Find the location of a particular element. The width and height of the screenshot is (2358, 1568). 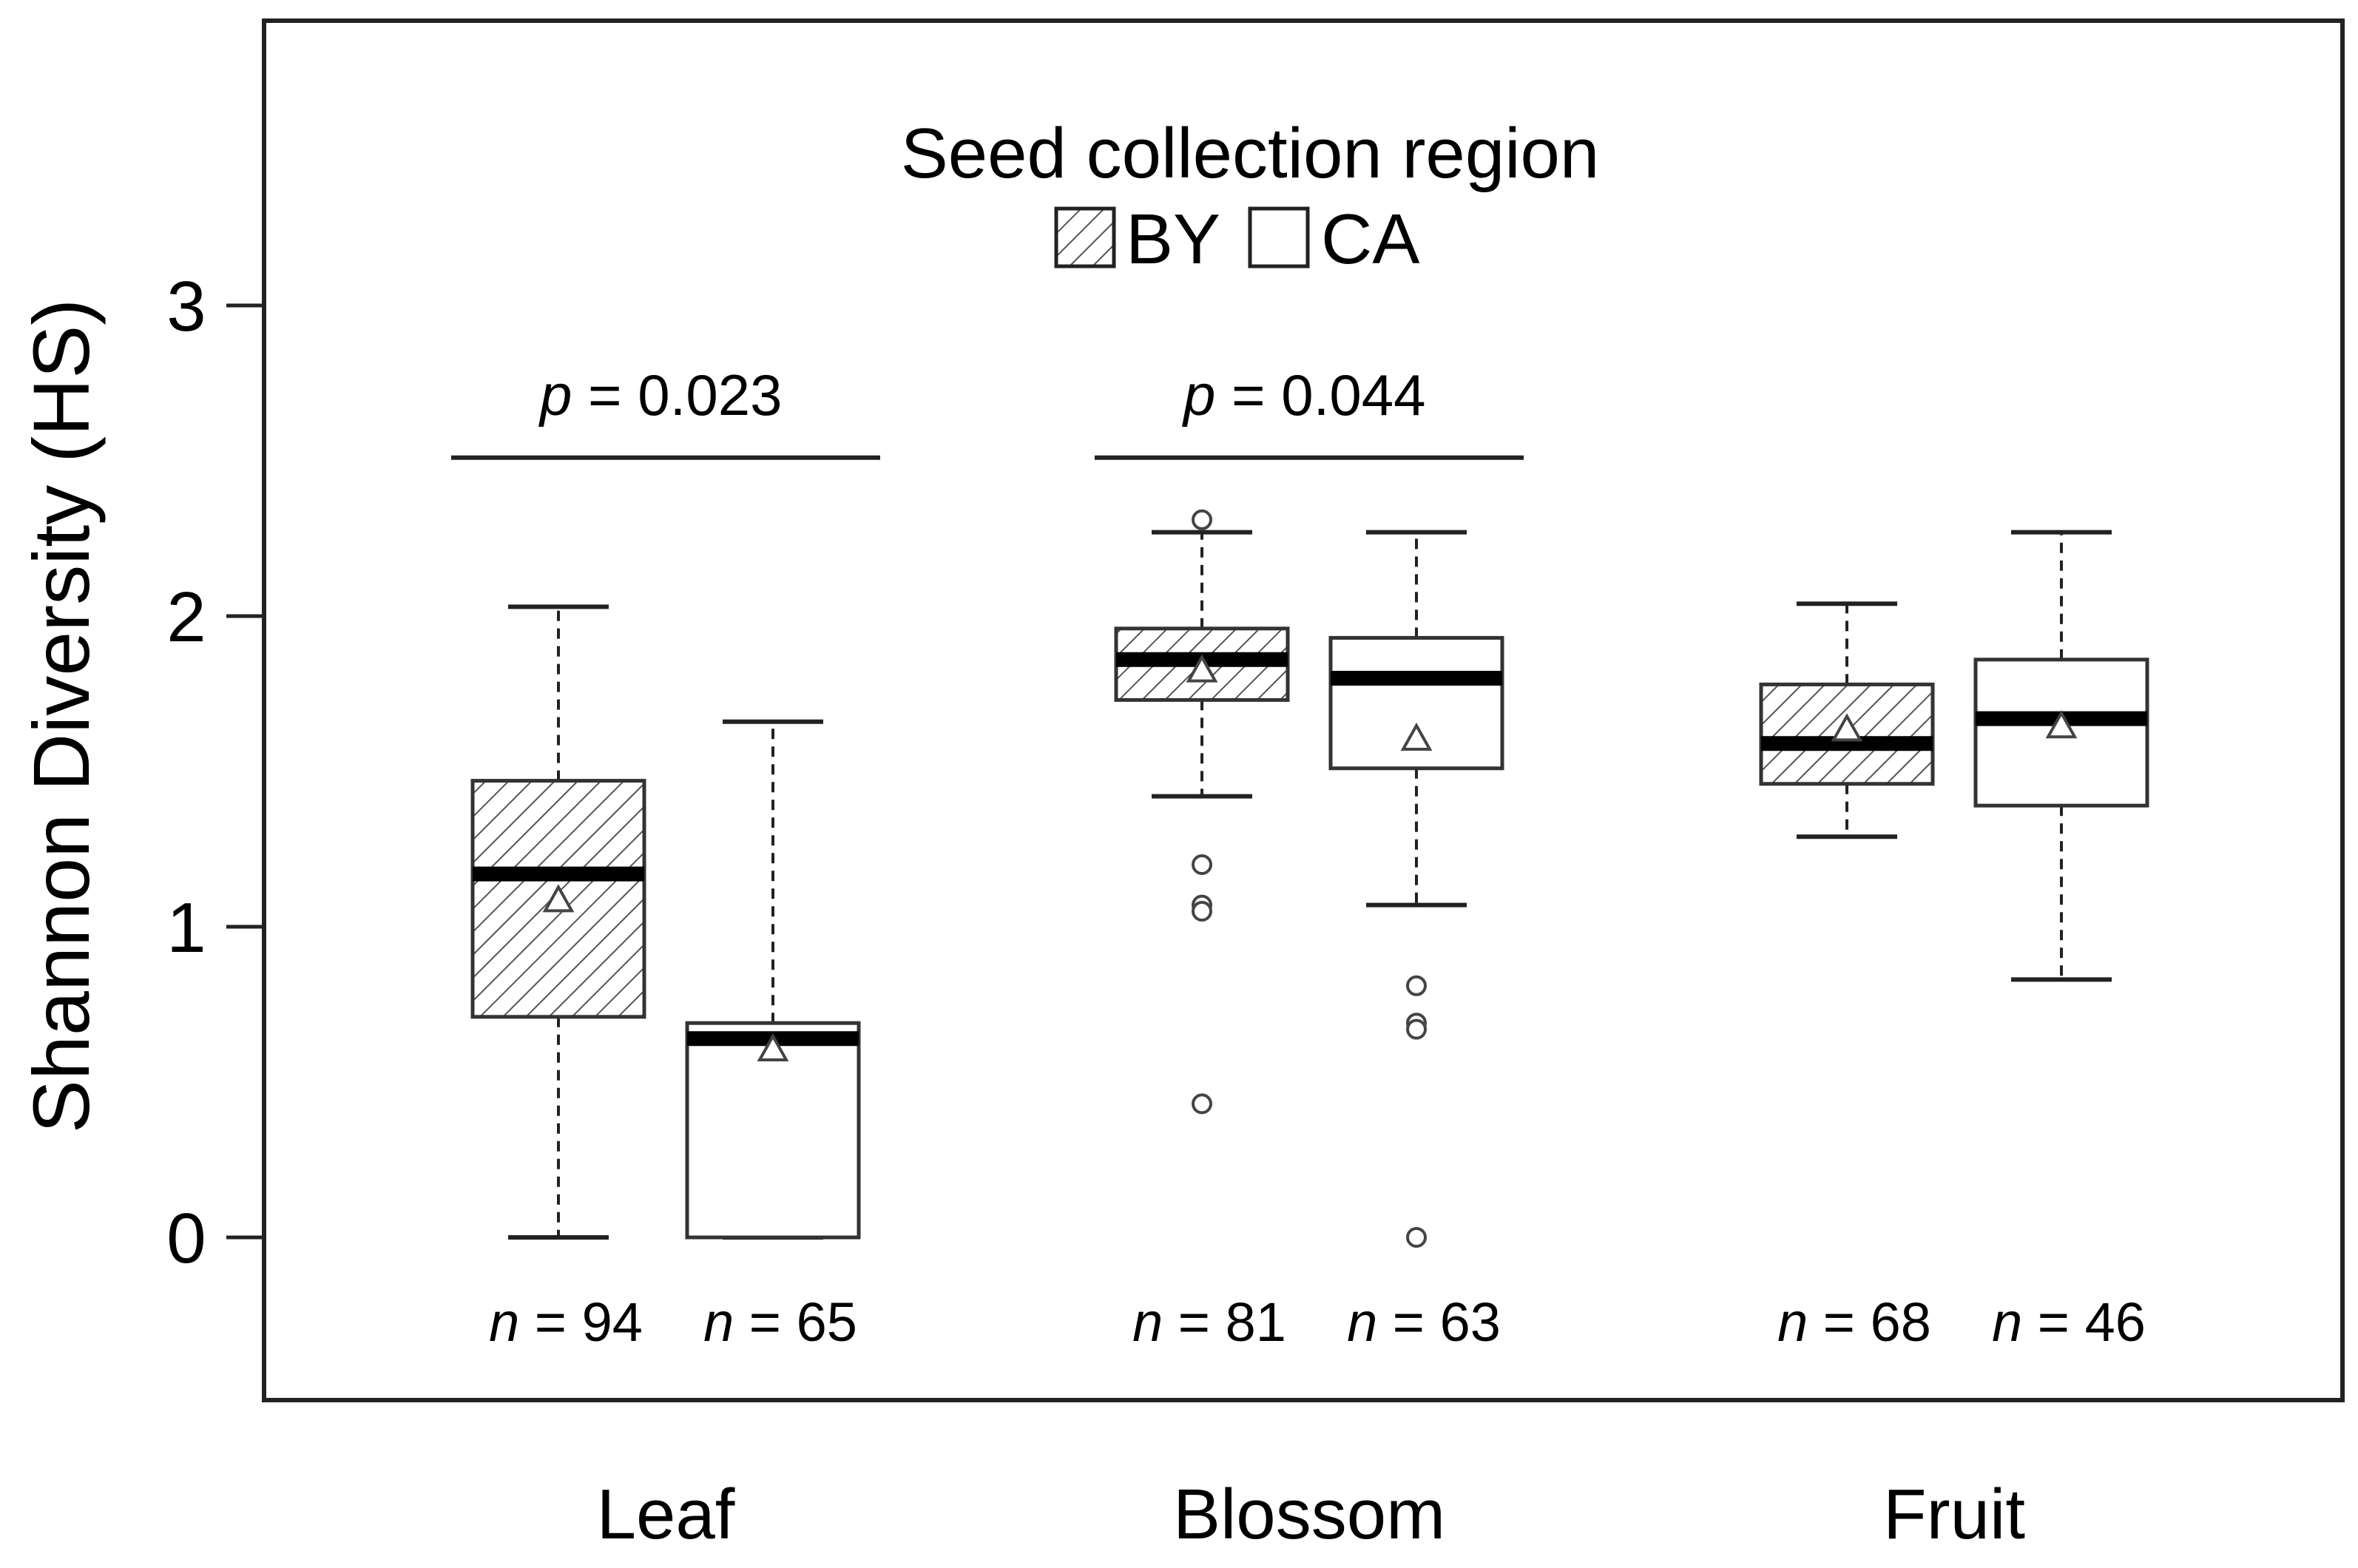

mean-marker-ca-blossom is located at coordinates (1416, 736).